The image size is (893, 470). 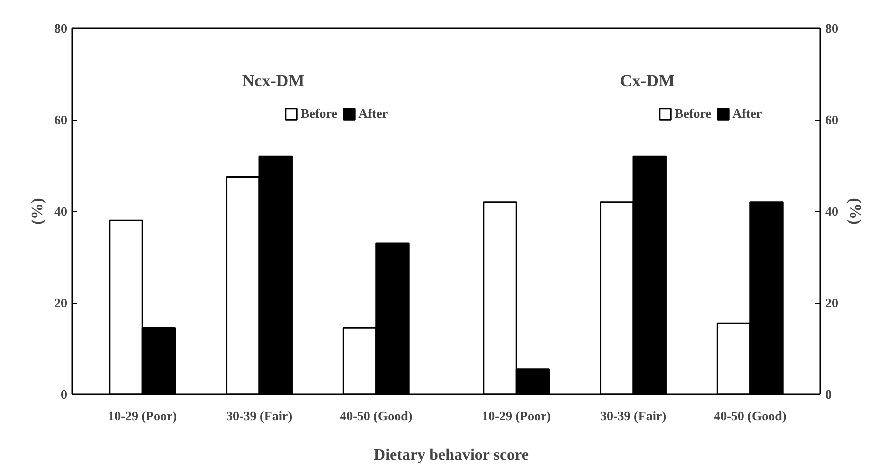 I want to click on y2-axis-title: (%), so click(x=855, y=211).